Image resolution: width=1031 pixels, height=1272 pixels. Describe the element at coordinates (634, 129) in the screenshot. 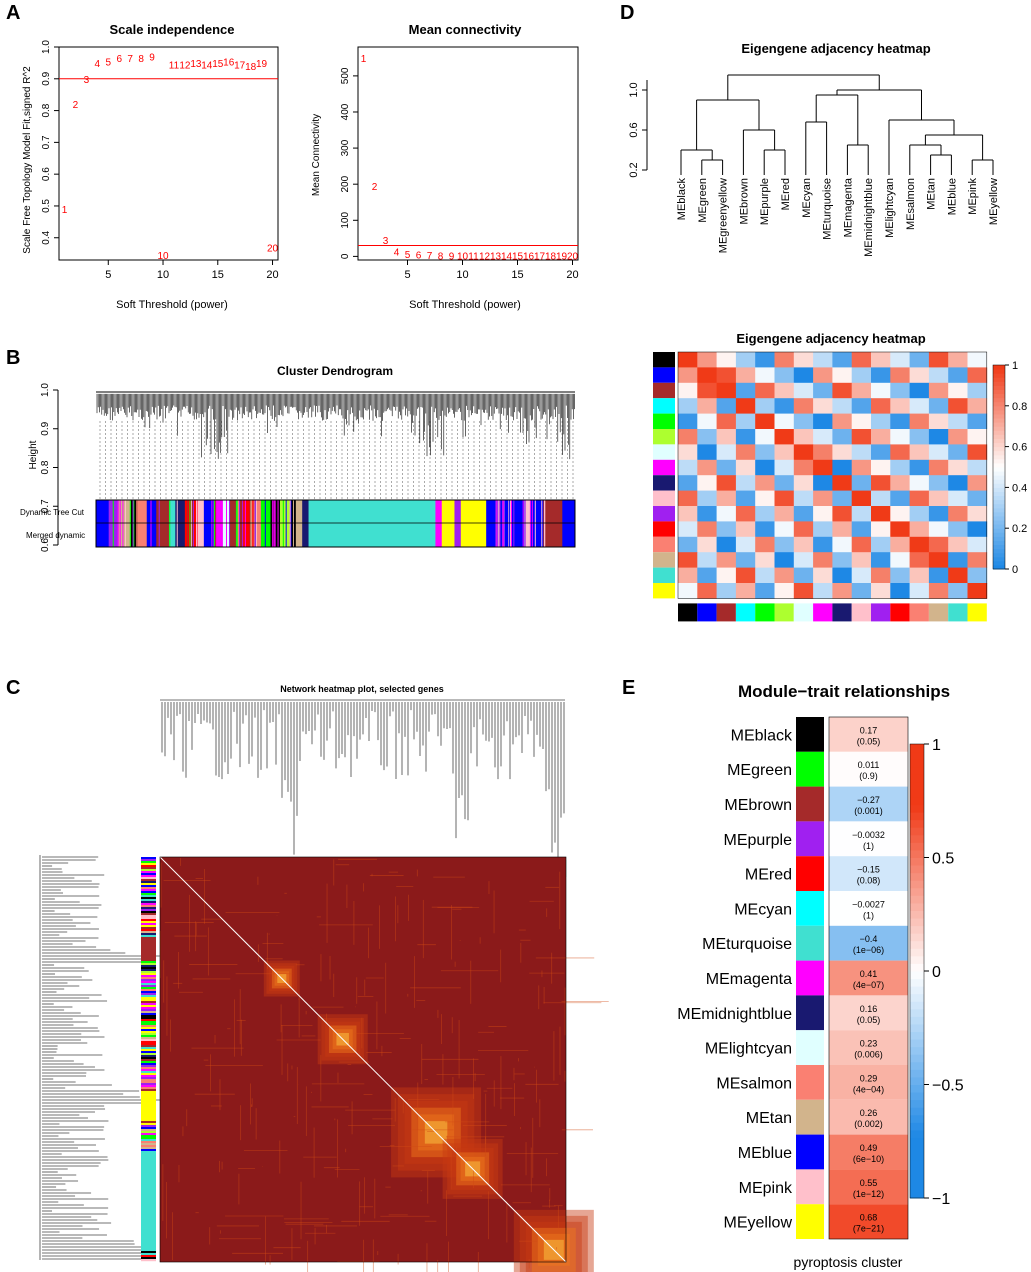

I see `y-tick-label: 0.6` at that location.